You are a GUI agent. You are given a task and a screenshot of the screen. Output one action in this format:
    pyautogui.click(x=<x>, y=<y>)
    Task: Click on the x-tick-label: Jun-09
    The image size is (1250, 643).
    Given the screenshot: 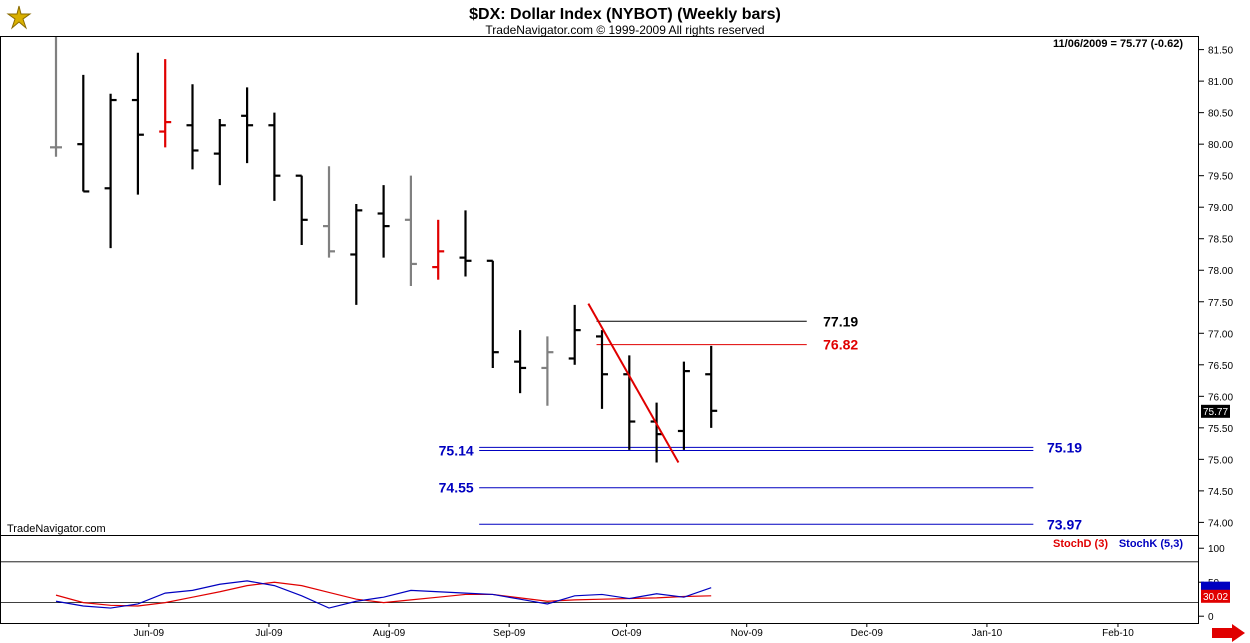 What is the action you would take?
    pyautogui.click(x=149, y=633)
    